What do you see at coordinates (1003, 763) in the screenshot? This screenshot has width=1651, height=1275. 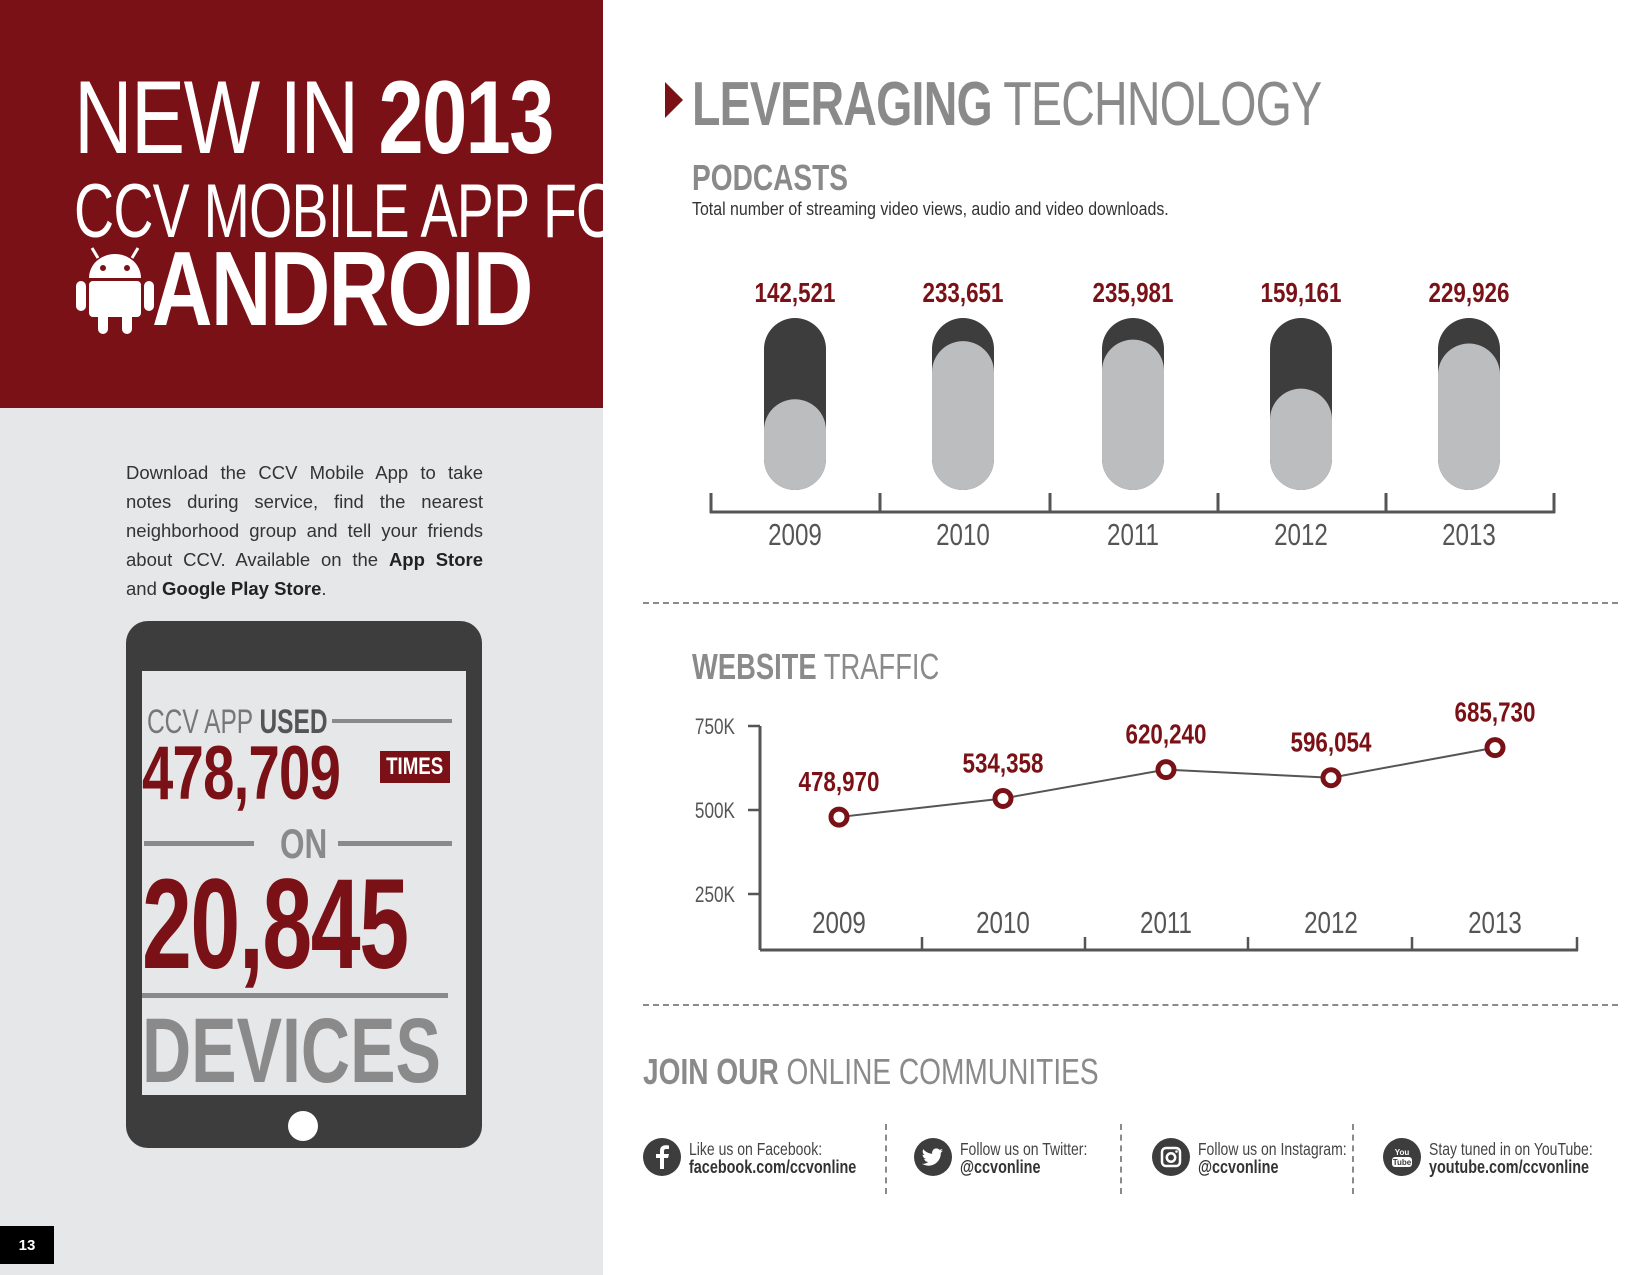 I see `web-value-label: 534,358` at bounding box center [1003, 763].